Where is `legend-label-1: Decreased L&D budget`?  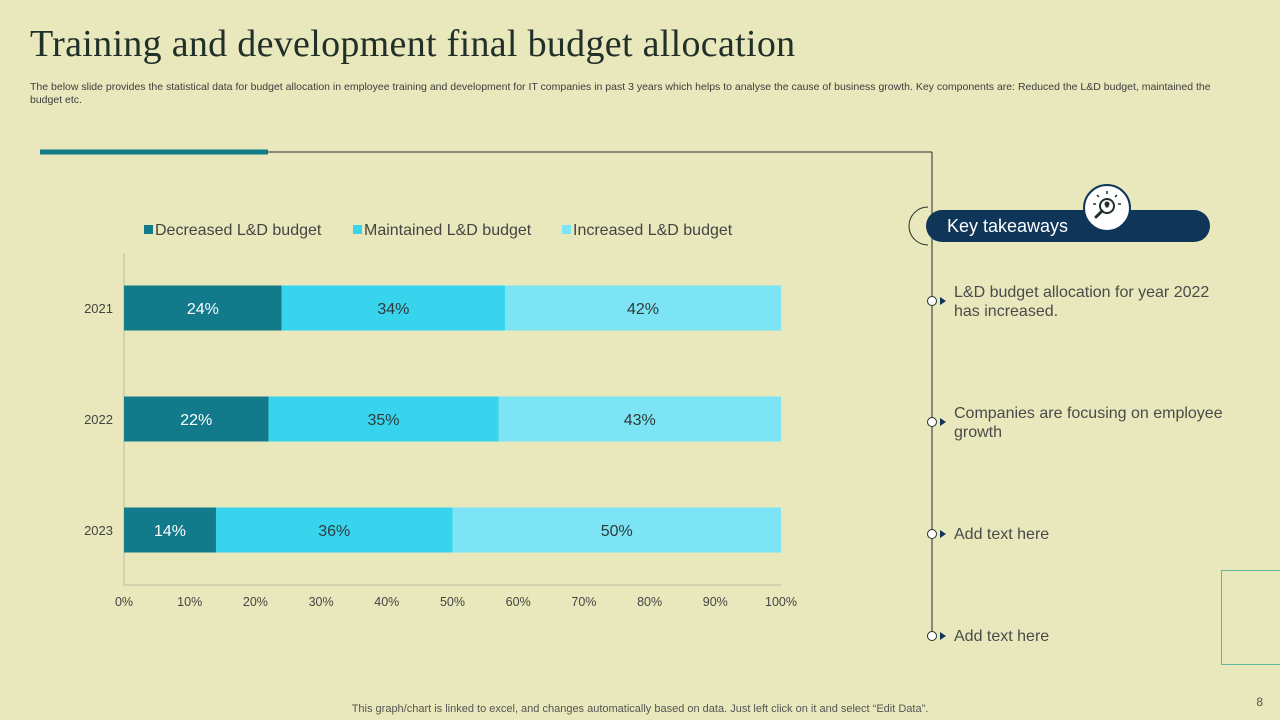 legend-label-1: Decreased L&D budget is located at coordinates (238, 230).